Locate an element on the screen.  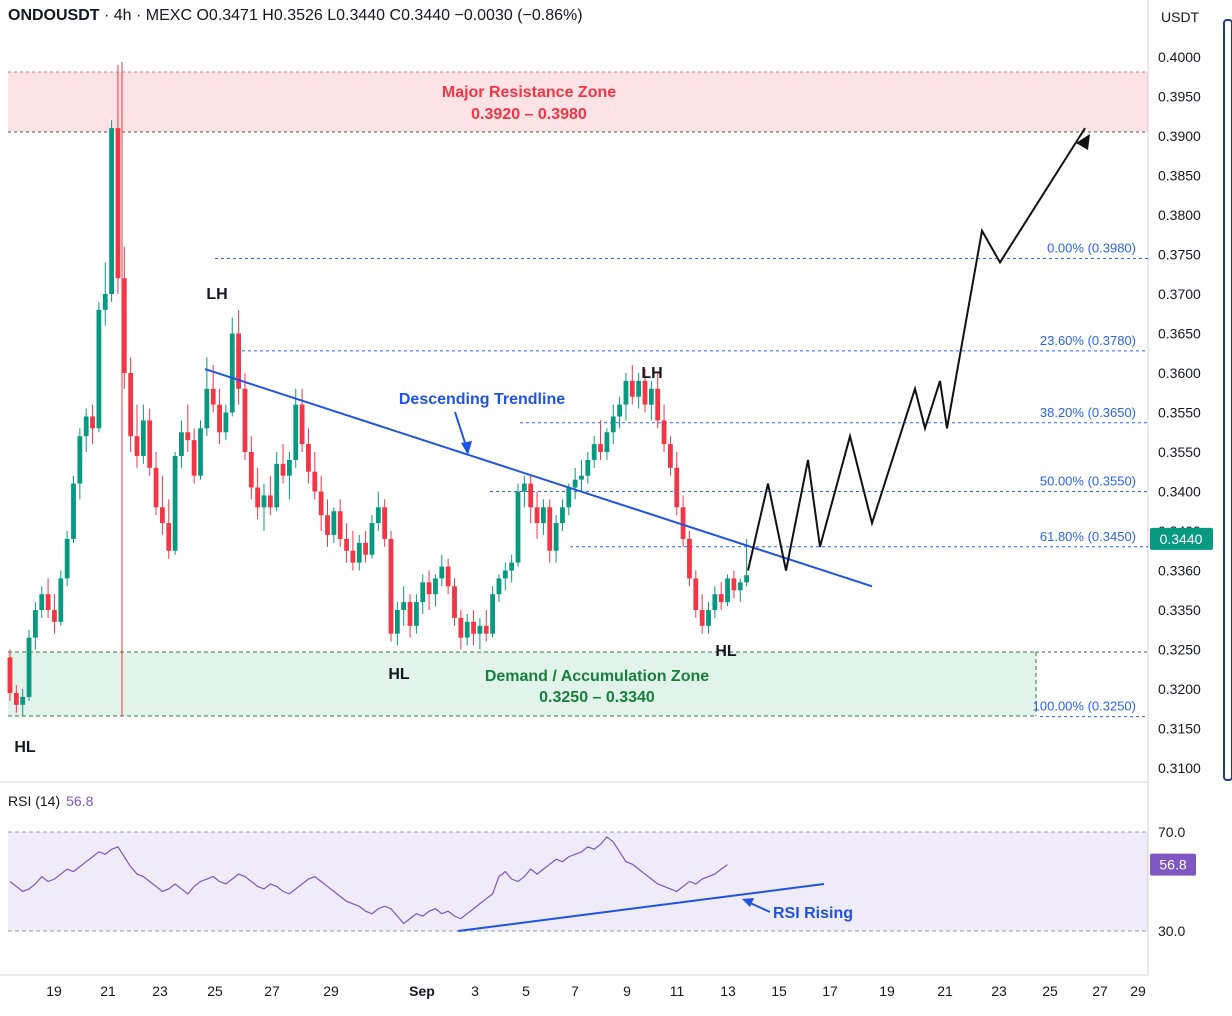
last-price-value: 0.3440 is located at coordinates (1181, 539).